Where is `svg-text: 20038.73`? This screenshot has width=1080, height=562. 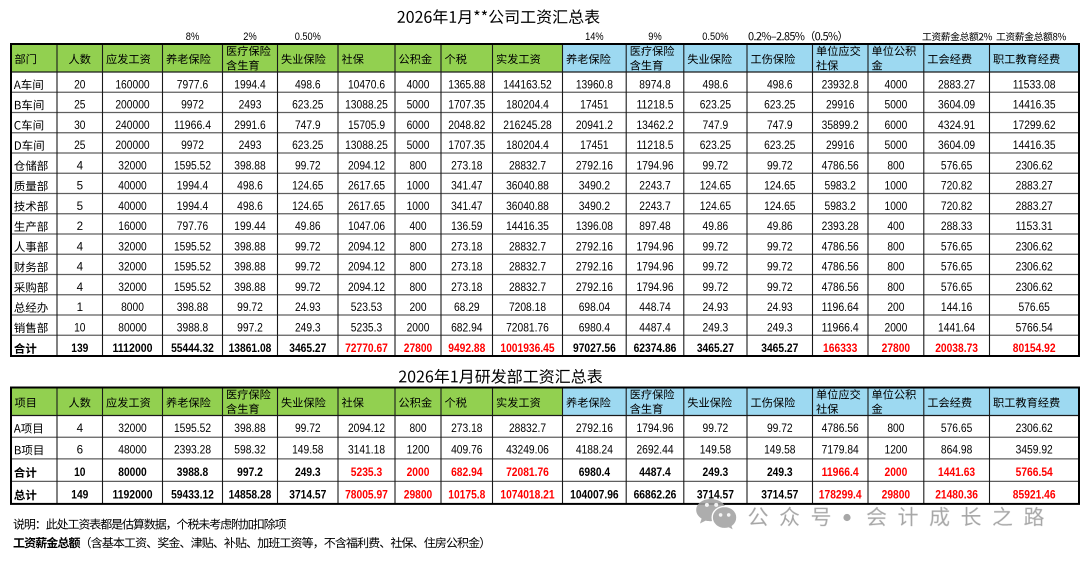
svg-text: 20038.73 is located at coordinates (956, 348).